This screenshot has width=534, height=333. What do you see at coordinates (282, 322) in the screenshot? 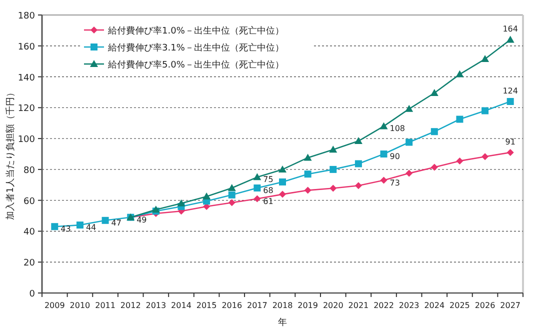
I see `x-axis-title: 年` at bounding box center [282, 322].